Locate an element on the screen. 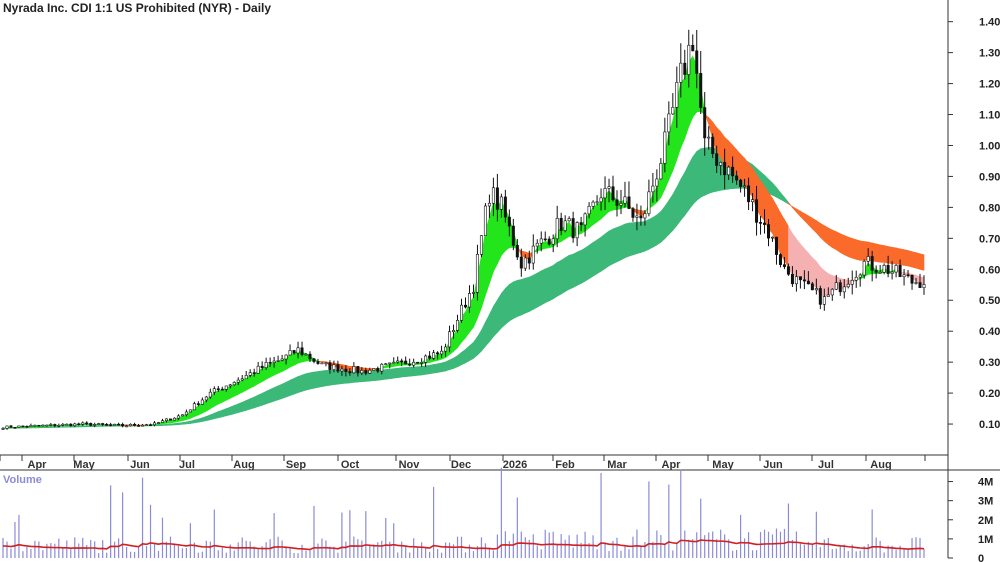 This screenshot has height=562, width=1000. price-tick-label: 1.20 is located at coordinates (989, 85).